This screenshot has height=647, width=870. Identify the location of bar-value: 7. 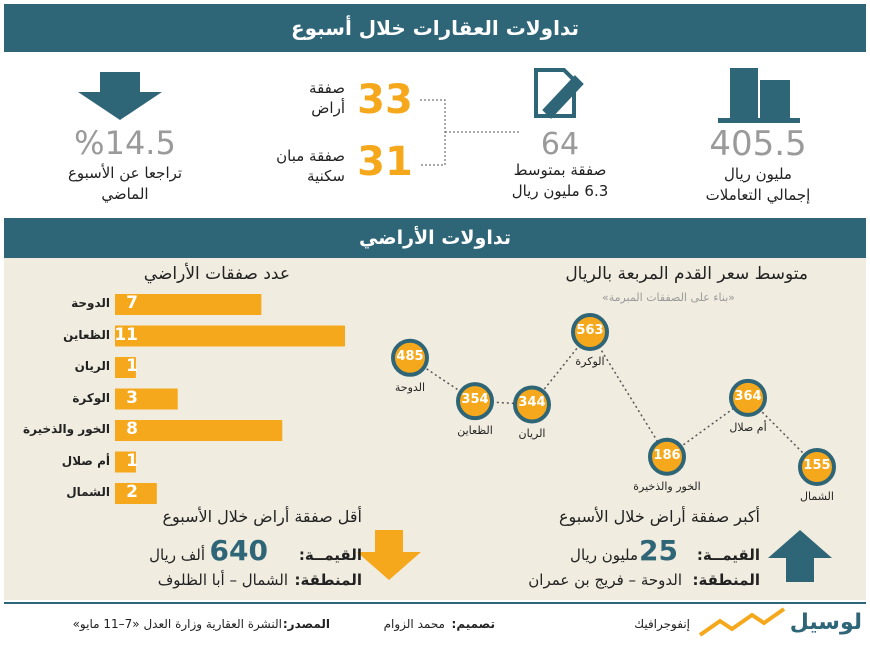
(132, 303).